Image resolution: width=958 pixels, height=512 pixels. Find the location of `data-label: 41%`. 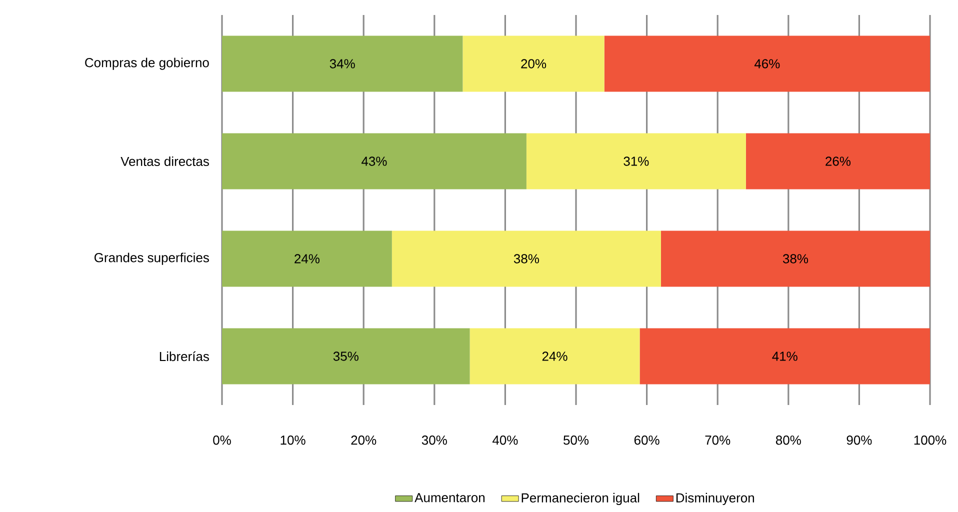

data-label: 41% is located at coordinates (785, 356).